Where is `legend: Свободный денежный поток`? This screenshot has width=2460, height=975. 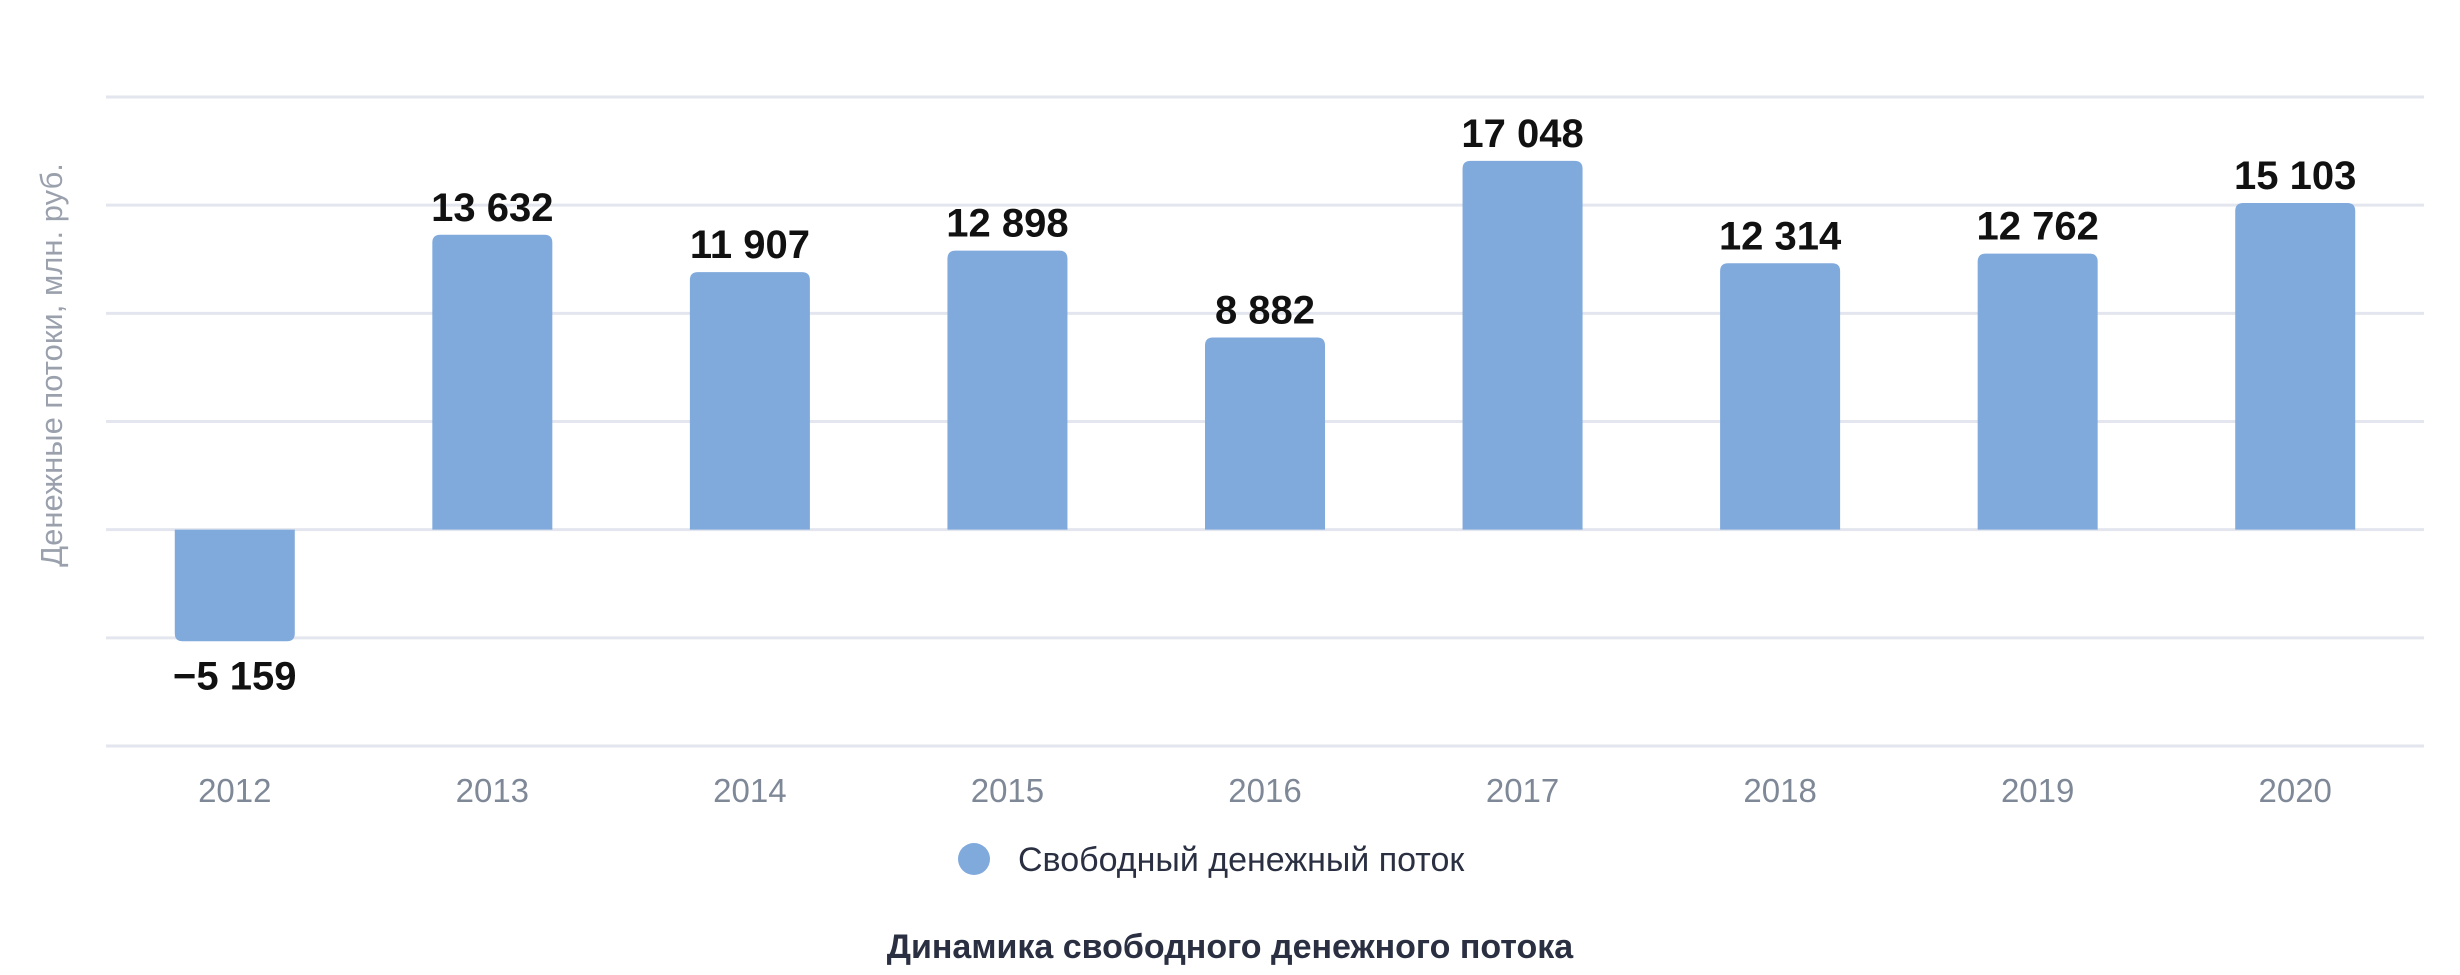
legend: Свободный денежный поток is located at coordinates (1211, 860).